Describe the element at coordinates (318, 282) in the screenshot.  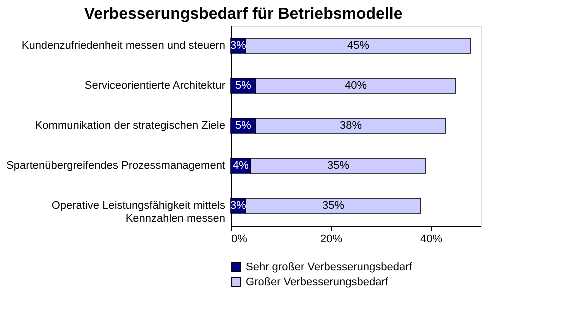
I see `legend-label: Großer Verbesserungsbedarf` at that location.